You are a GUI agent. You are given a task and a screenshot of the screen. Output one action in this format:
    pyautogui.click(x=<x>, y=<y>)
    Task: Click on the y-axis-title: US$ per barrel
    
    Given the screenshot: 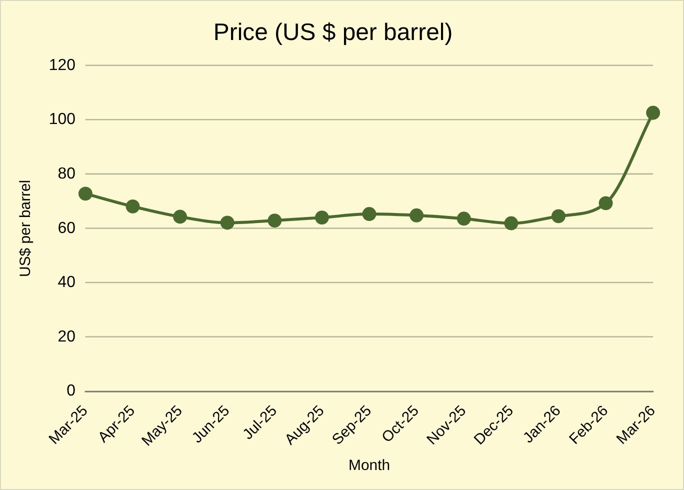 What is the action you would take?
    pyautogui.click(x=25, y=228)
    